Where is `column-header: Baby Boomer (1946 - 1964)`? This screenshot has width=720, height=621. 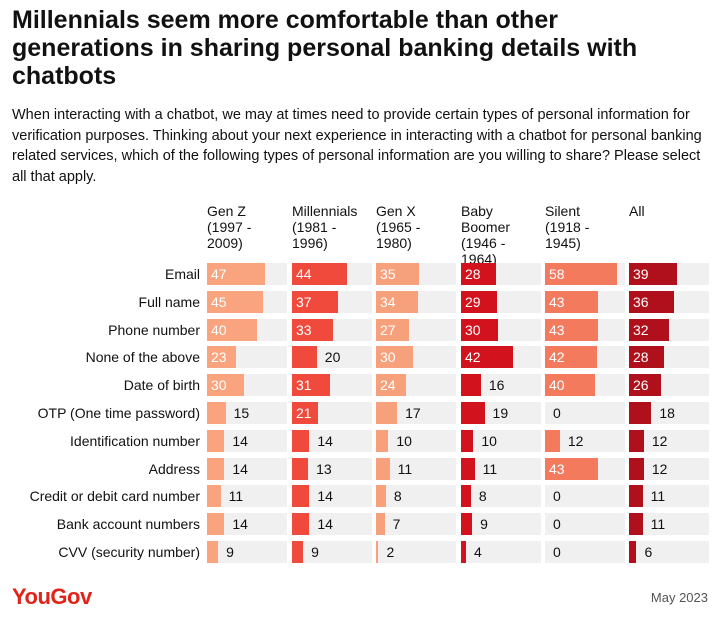 column-header: Baby Boomer (1946 - 1964) is located at coordinates (486, 235).